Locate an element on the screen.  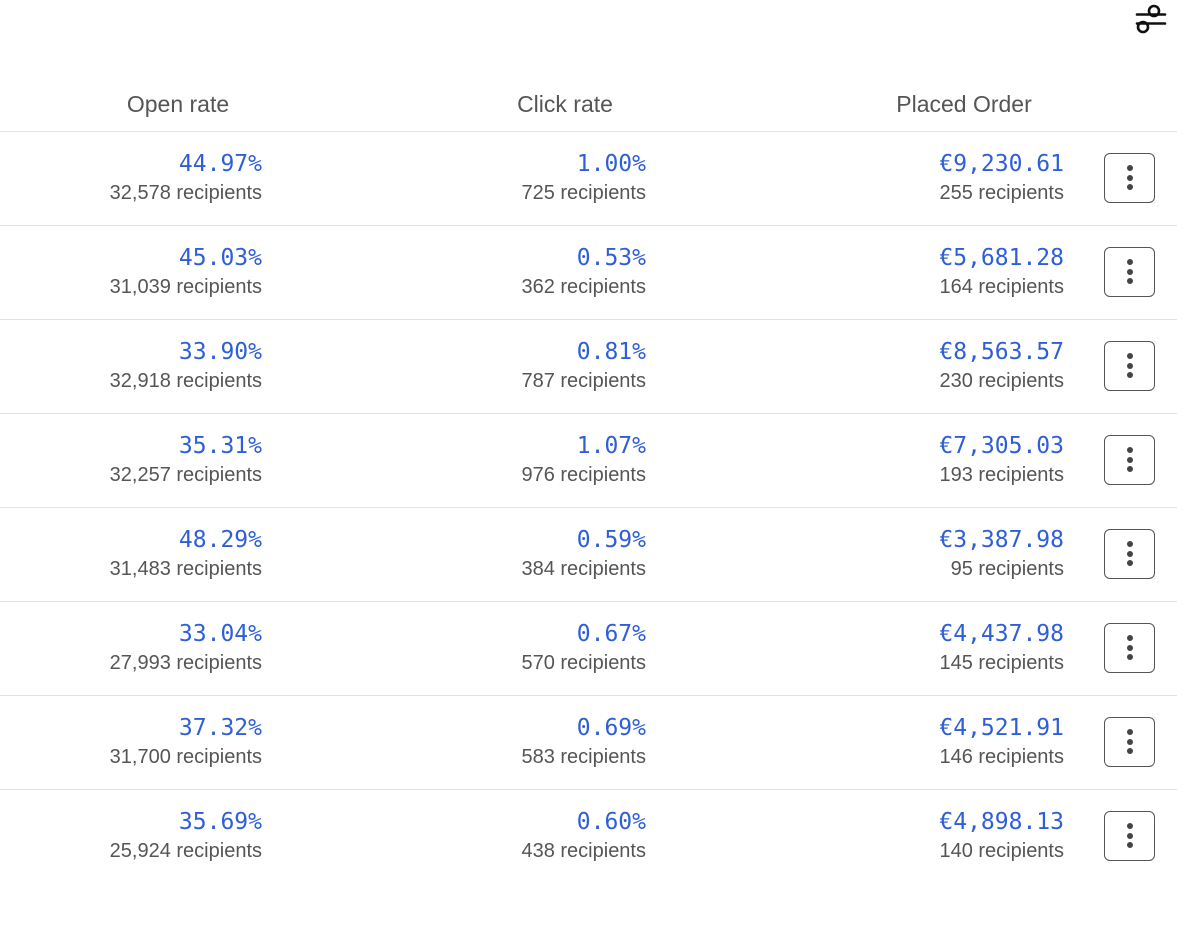
click-rate-cell: 0.53% 362 recipients is located at coordinates (583, 273).